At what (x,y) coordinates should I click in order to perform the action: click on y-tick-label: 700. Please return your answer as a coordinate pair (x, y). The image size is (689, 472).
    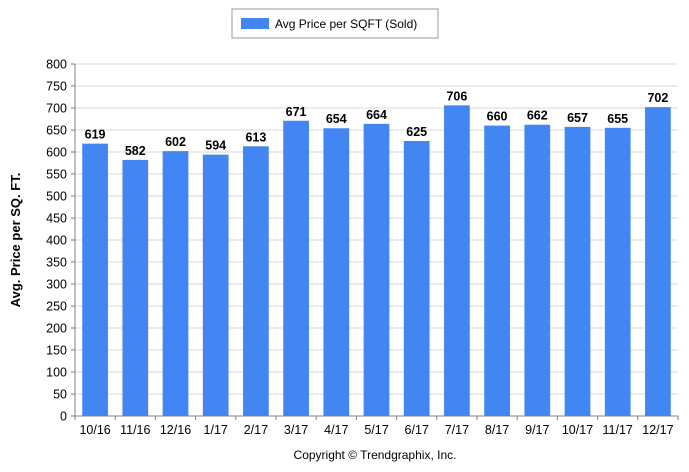
    Looking at the image, I should click on (56, 109).